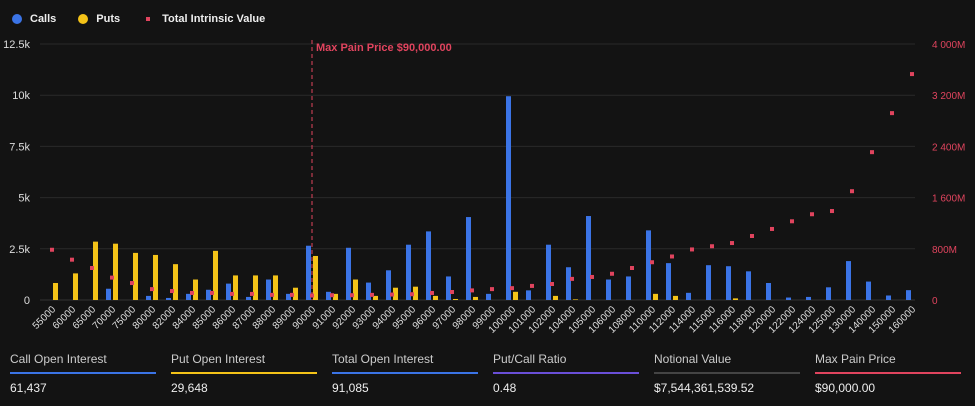  Describe the element at coordinates (58, 359) in the screenshot. I see `stat-label: Call Open Interest` at that location.